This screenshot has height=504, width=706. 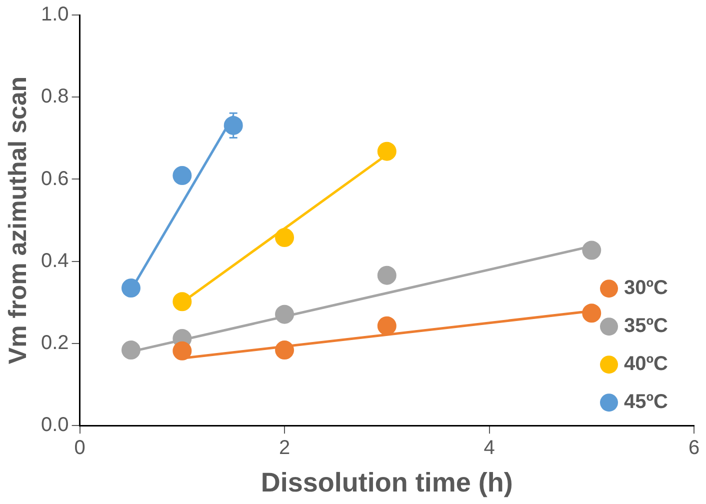 What do you see at coordinates (646, 288) in the screenshot?
I see `legend-label: 30ºC` at bounding box center [646, 288].